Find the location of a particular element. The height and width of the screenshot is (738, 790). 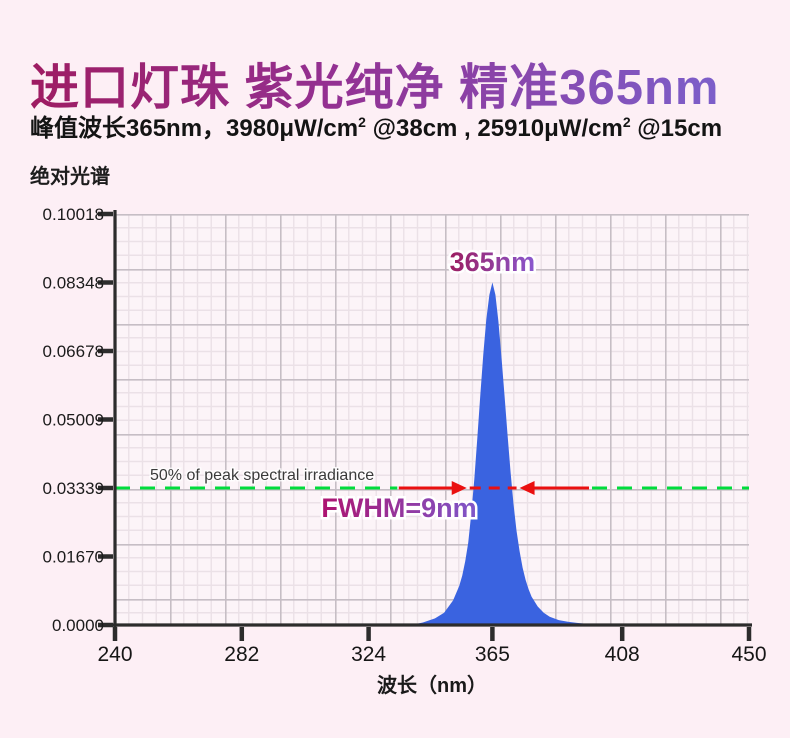

y-tick-label: 0.01670 is located at coordinates (73, 557).